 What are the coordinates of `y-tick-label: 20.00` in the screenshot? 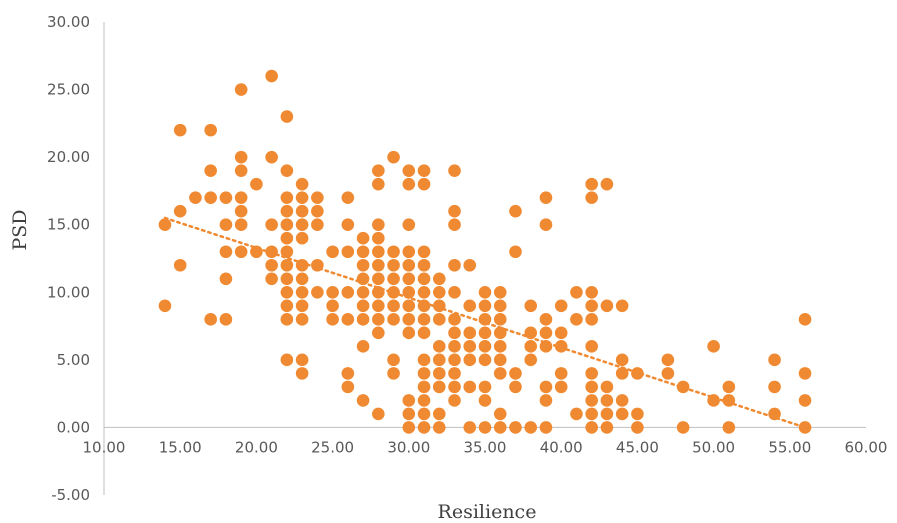 It's located at (68, 157).